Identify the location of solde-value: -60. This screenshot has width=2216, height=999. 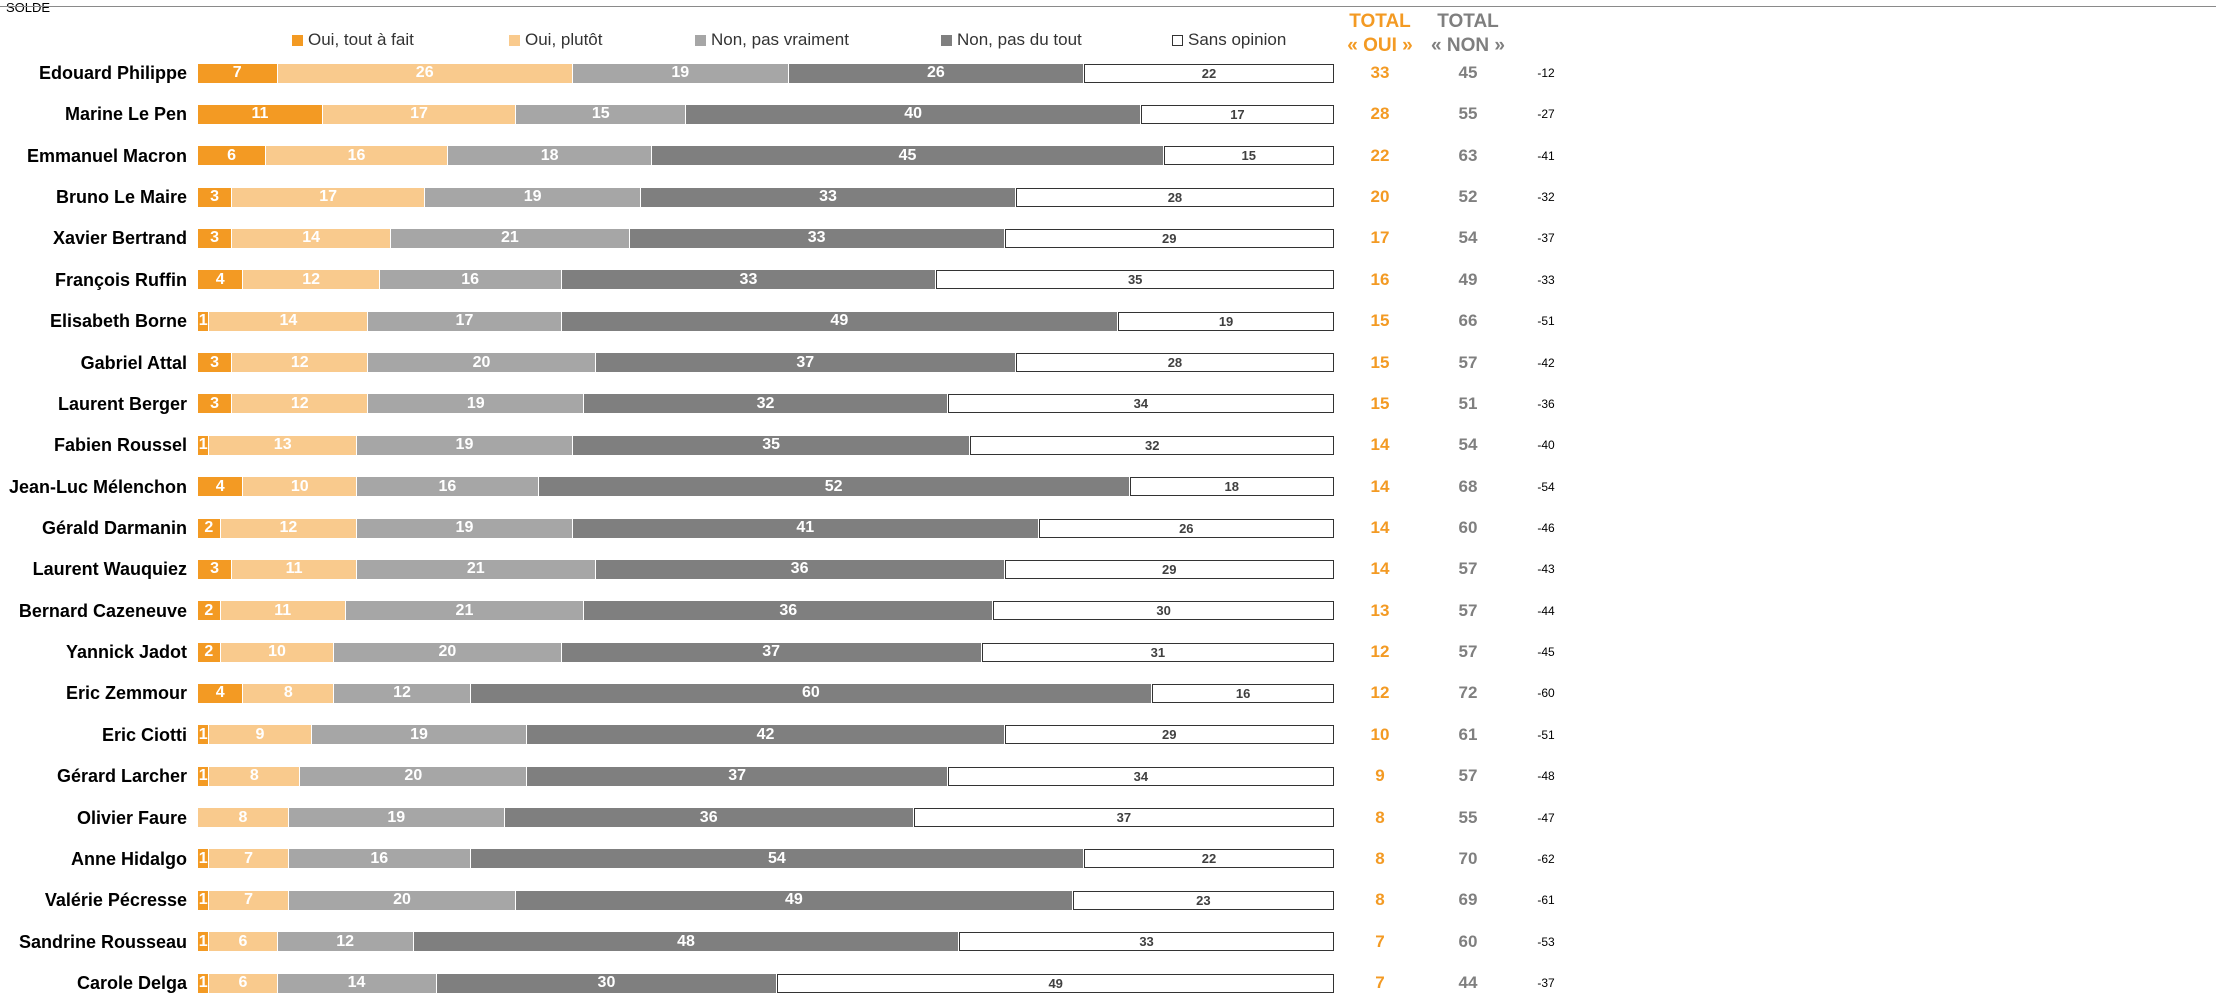
(1546, 693).